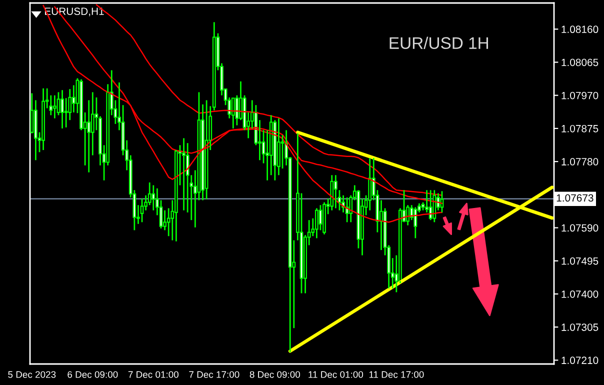 Image resolution: width=604 pixels, height=385 pixels. I want to click on y-tick-label: 1.07210, so click(580, 360).